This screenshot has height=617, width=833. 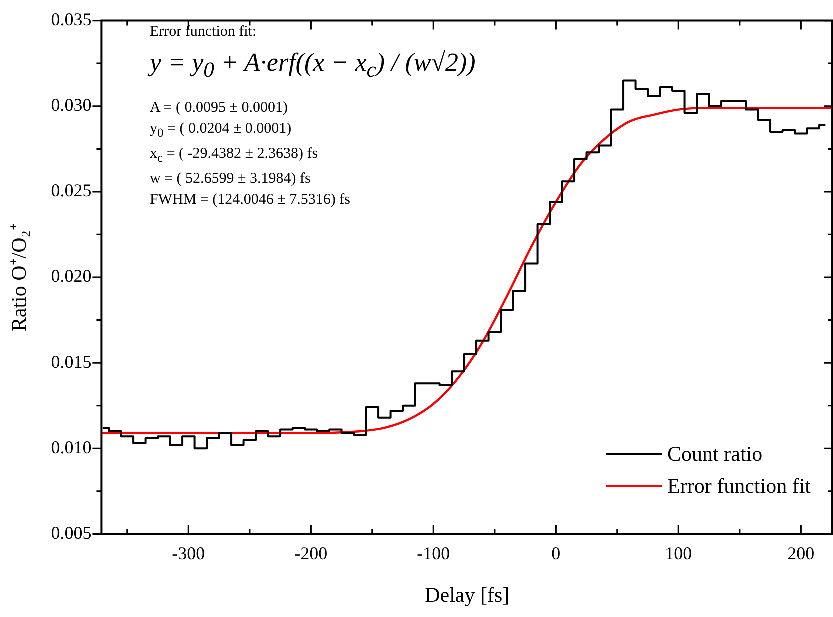 I want to click on y-tick-label: 0.015, so click(x=71, y=362).